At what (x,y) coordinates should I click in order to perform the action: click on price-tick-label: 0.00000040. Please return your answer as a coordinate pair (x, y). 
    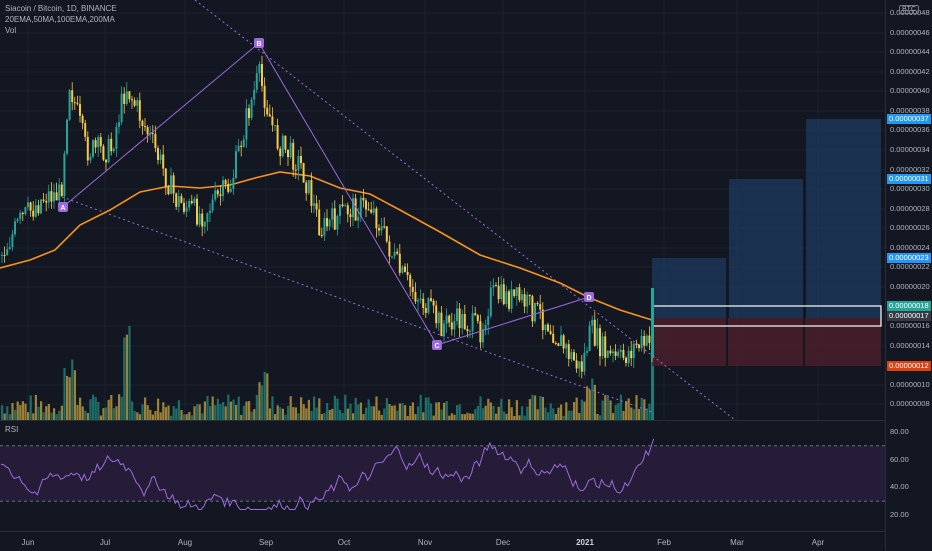
    Looking at the image, I should click on (910, 90).